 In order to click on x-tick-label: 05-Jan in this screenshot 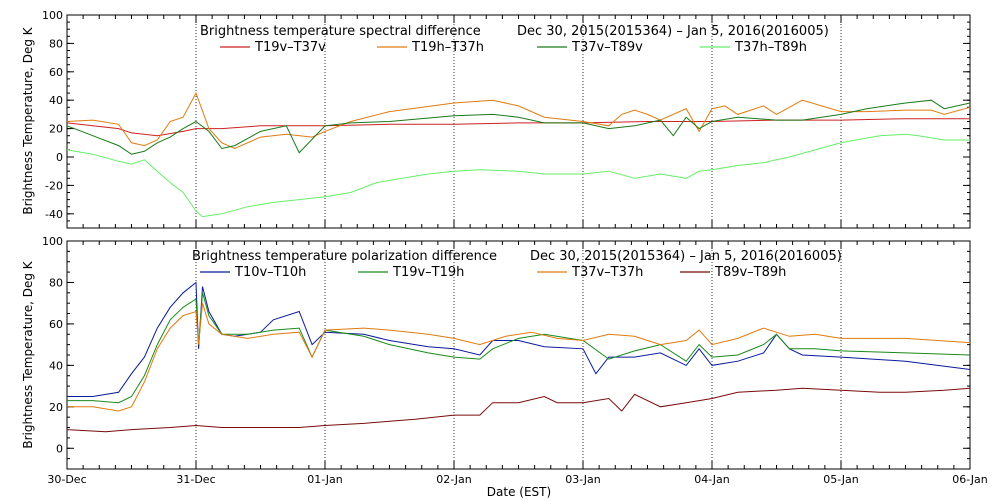, I will do `click(841, 479)`.